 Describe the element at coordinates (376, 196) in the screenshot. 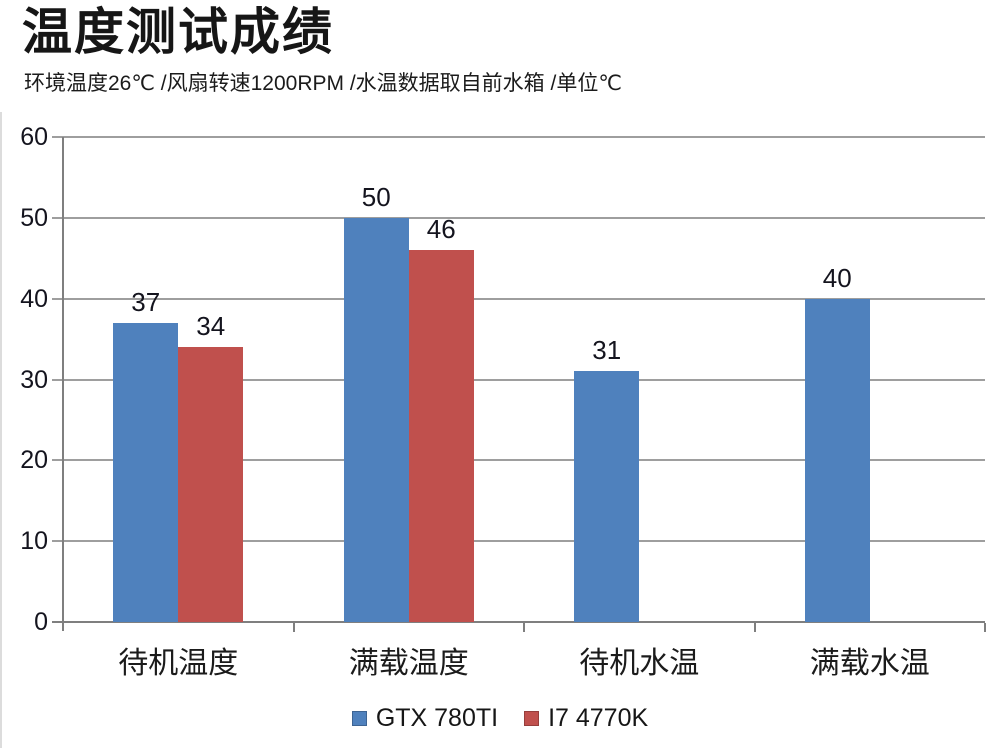

I see `bar-value-label-满载温度-GTX 780TI: 50` at that location.